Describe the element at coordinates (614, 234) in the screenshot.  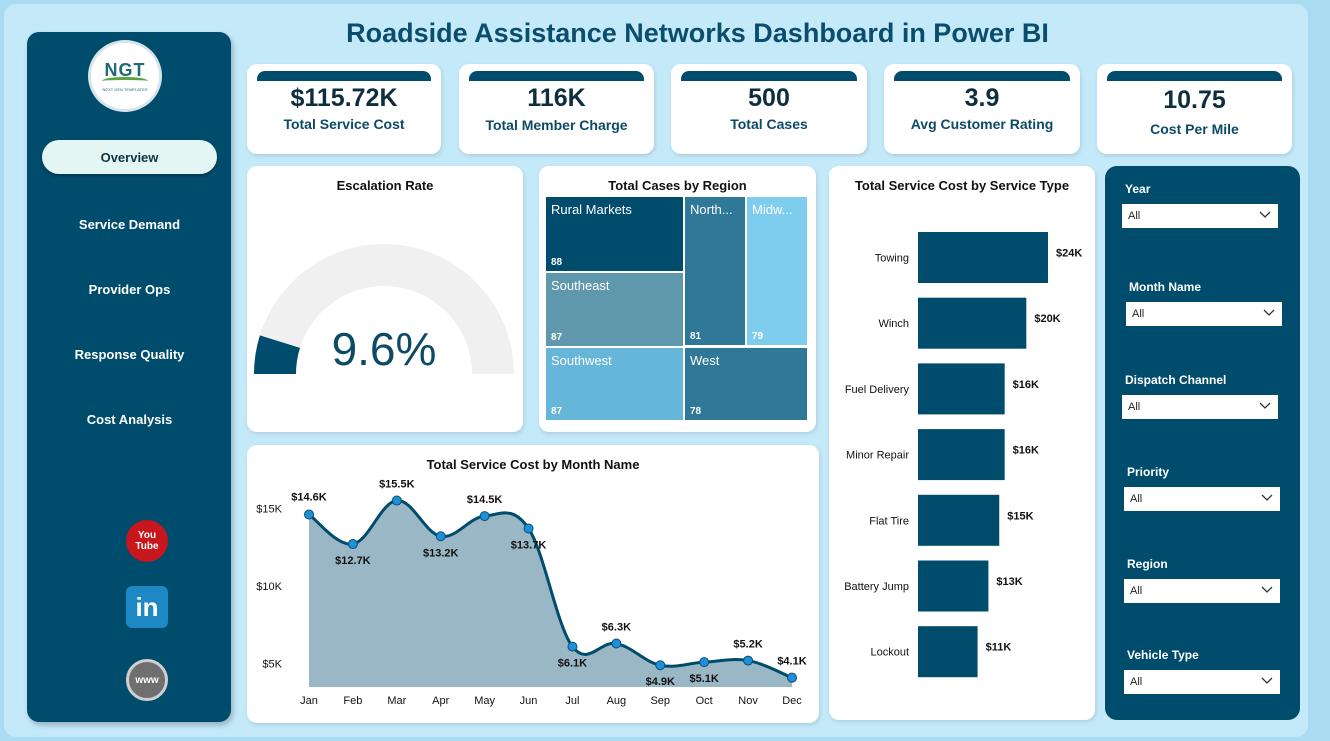
I see `treemap-tile-rural-markets: Rural Markets 88` at that location.